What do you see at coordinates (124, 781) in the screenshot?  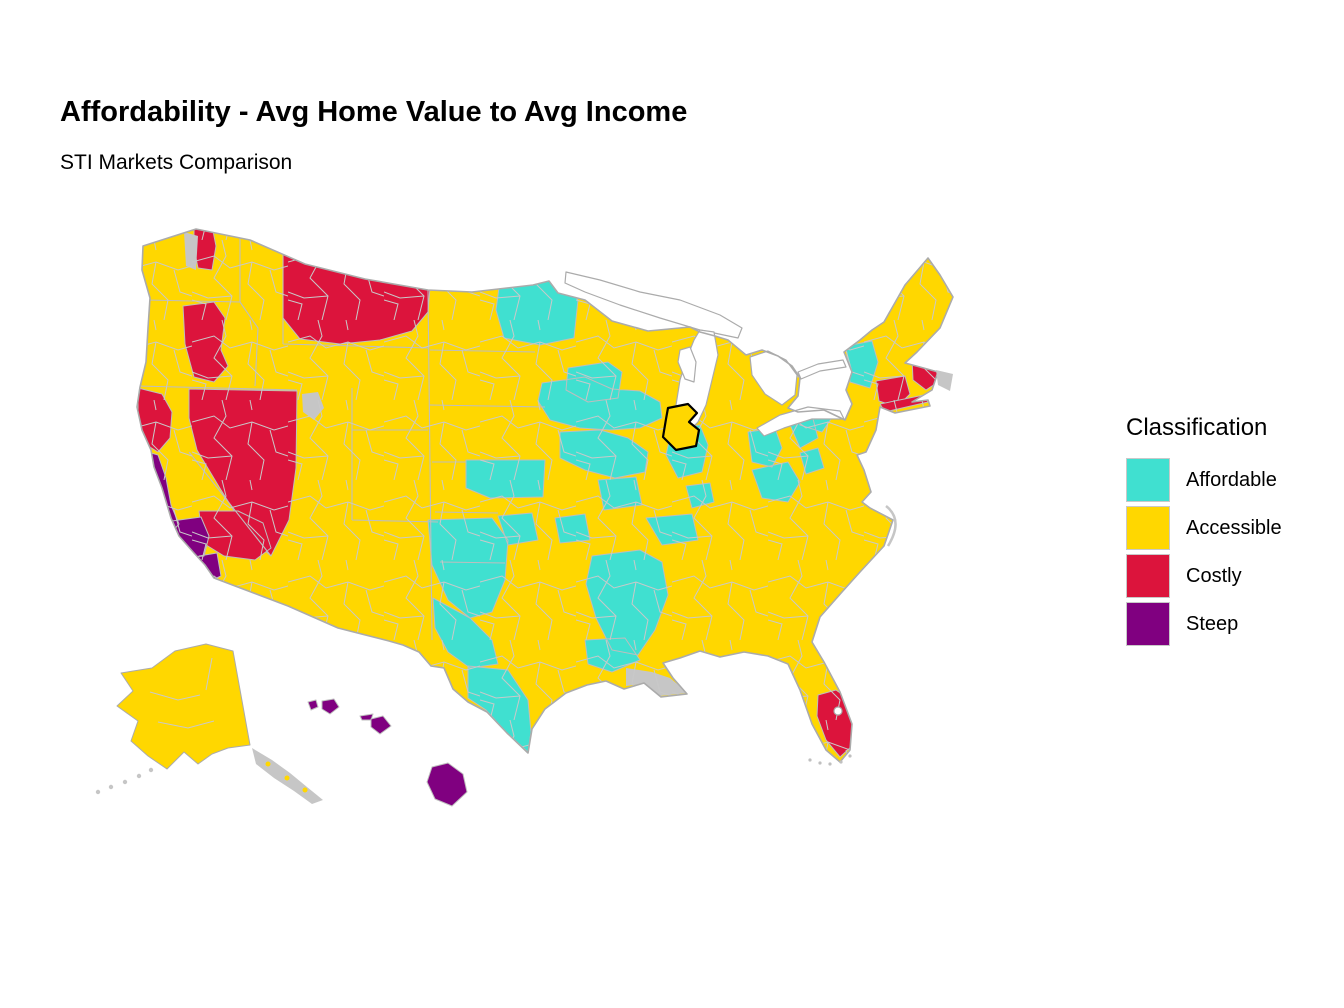 I see `aleutian-islands` at bounding box center [124, 781].